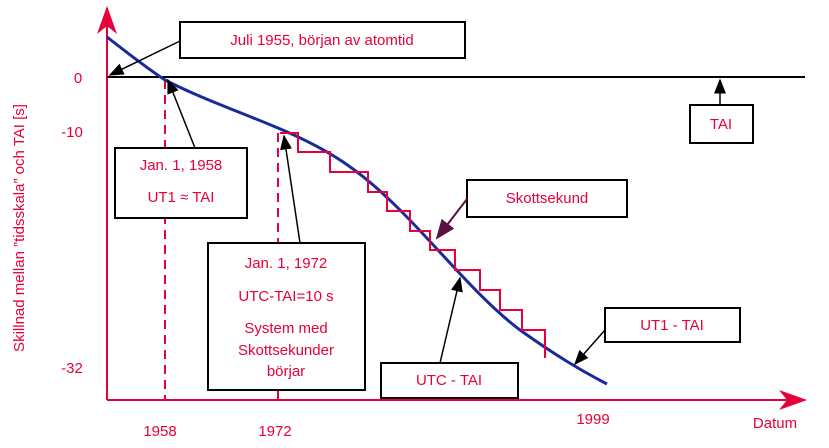 This screenshot has height=448, width=829. Describe the element at coordinates (181, 165) in the screenshot. I see `annotation: Jan. 1, 1958` at that location.